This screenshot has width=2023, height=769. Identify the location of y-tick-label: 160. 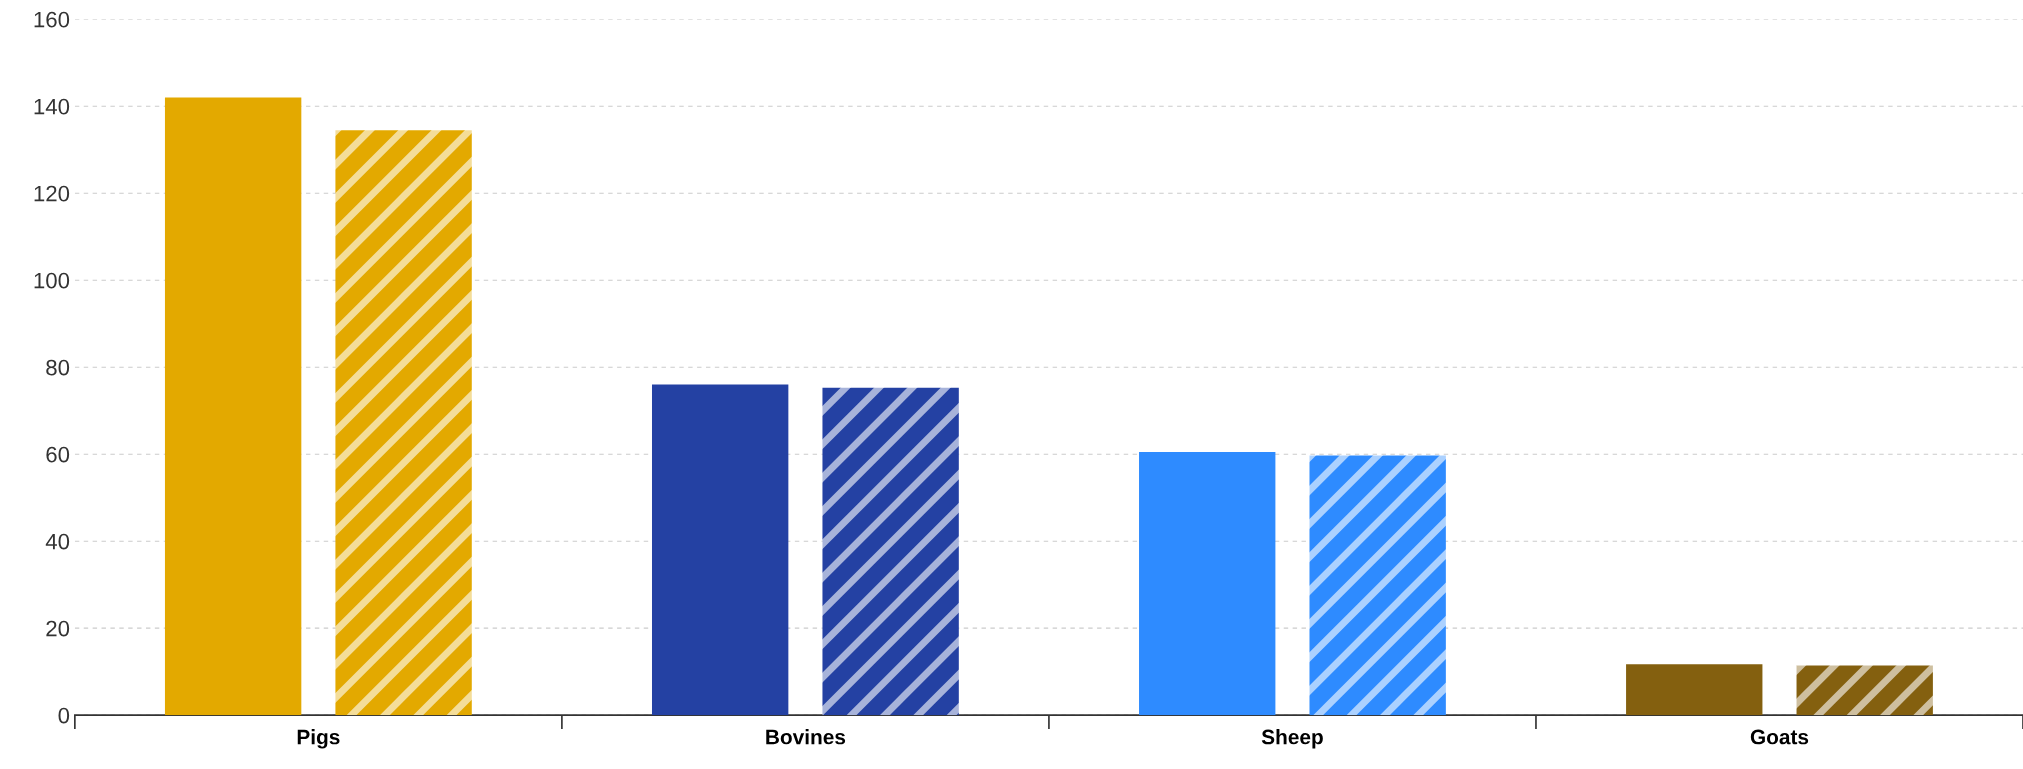
(52, 19).